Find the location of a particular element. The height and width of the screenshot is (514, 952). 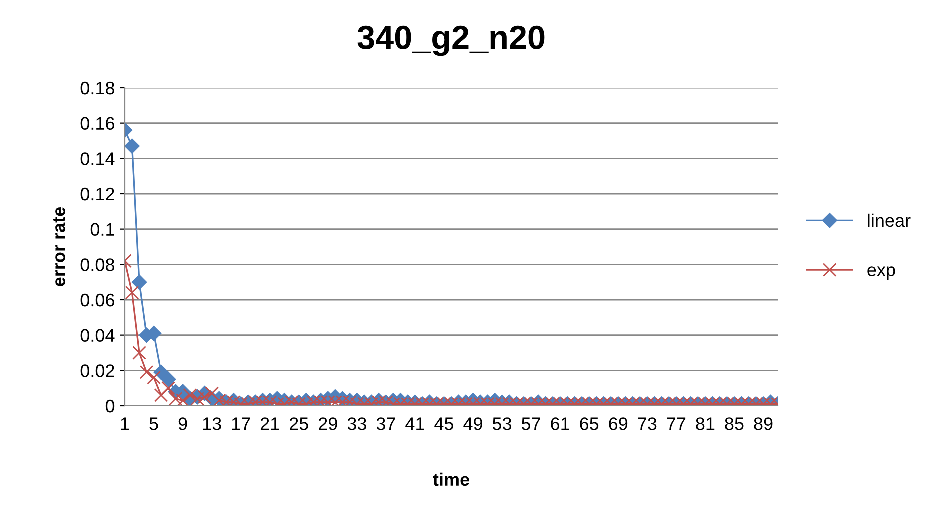

x-tick-label: 49 is located at coordinates (473, 424).